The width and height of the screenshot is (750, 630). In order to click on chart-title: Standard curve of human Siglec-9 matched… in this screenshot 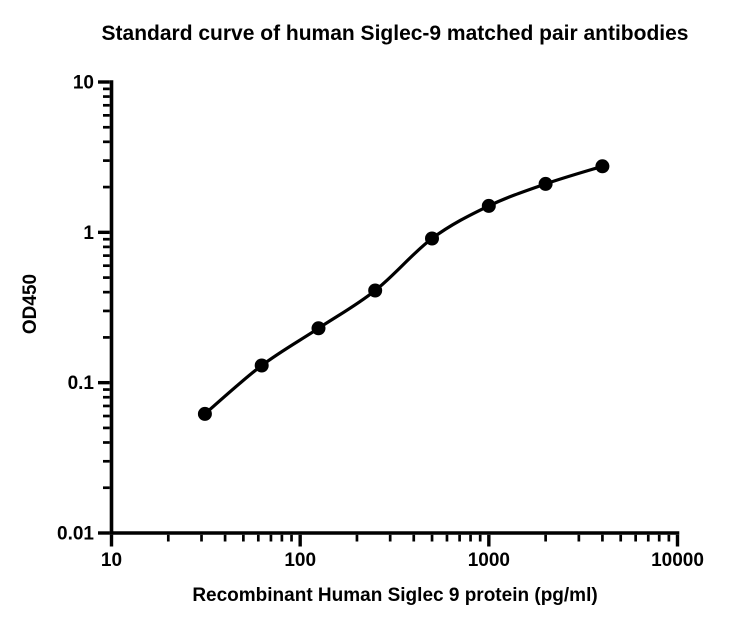, I will do `click(395, 33)`.